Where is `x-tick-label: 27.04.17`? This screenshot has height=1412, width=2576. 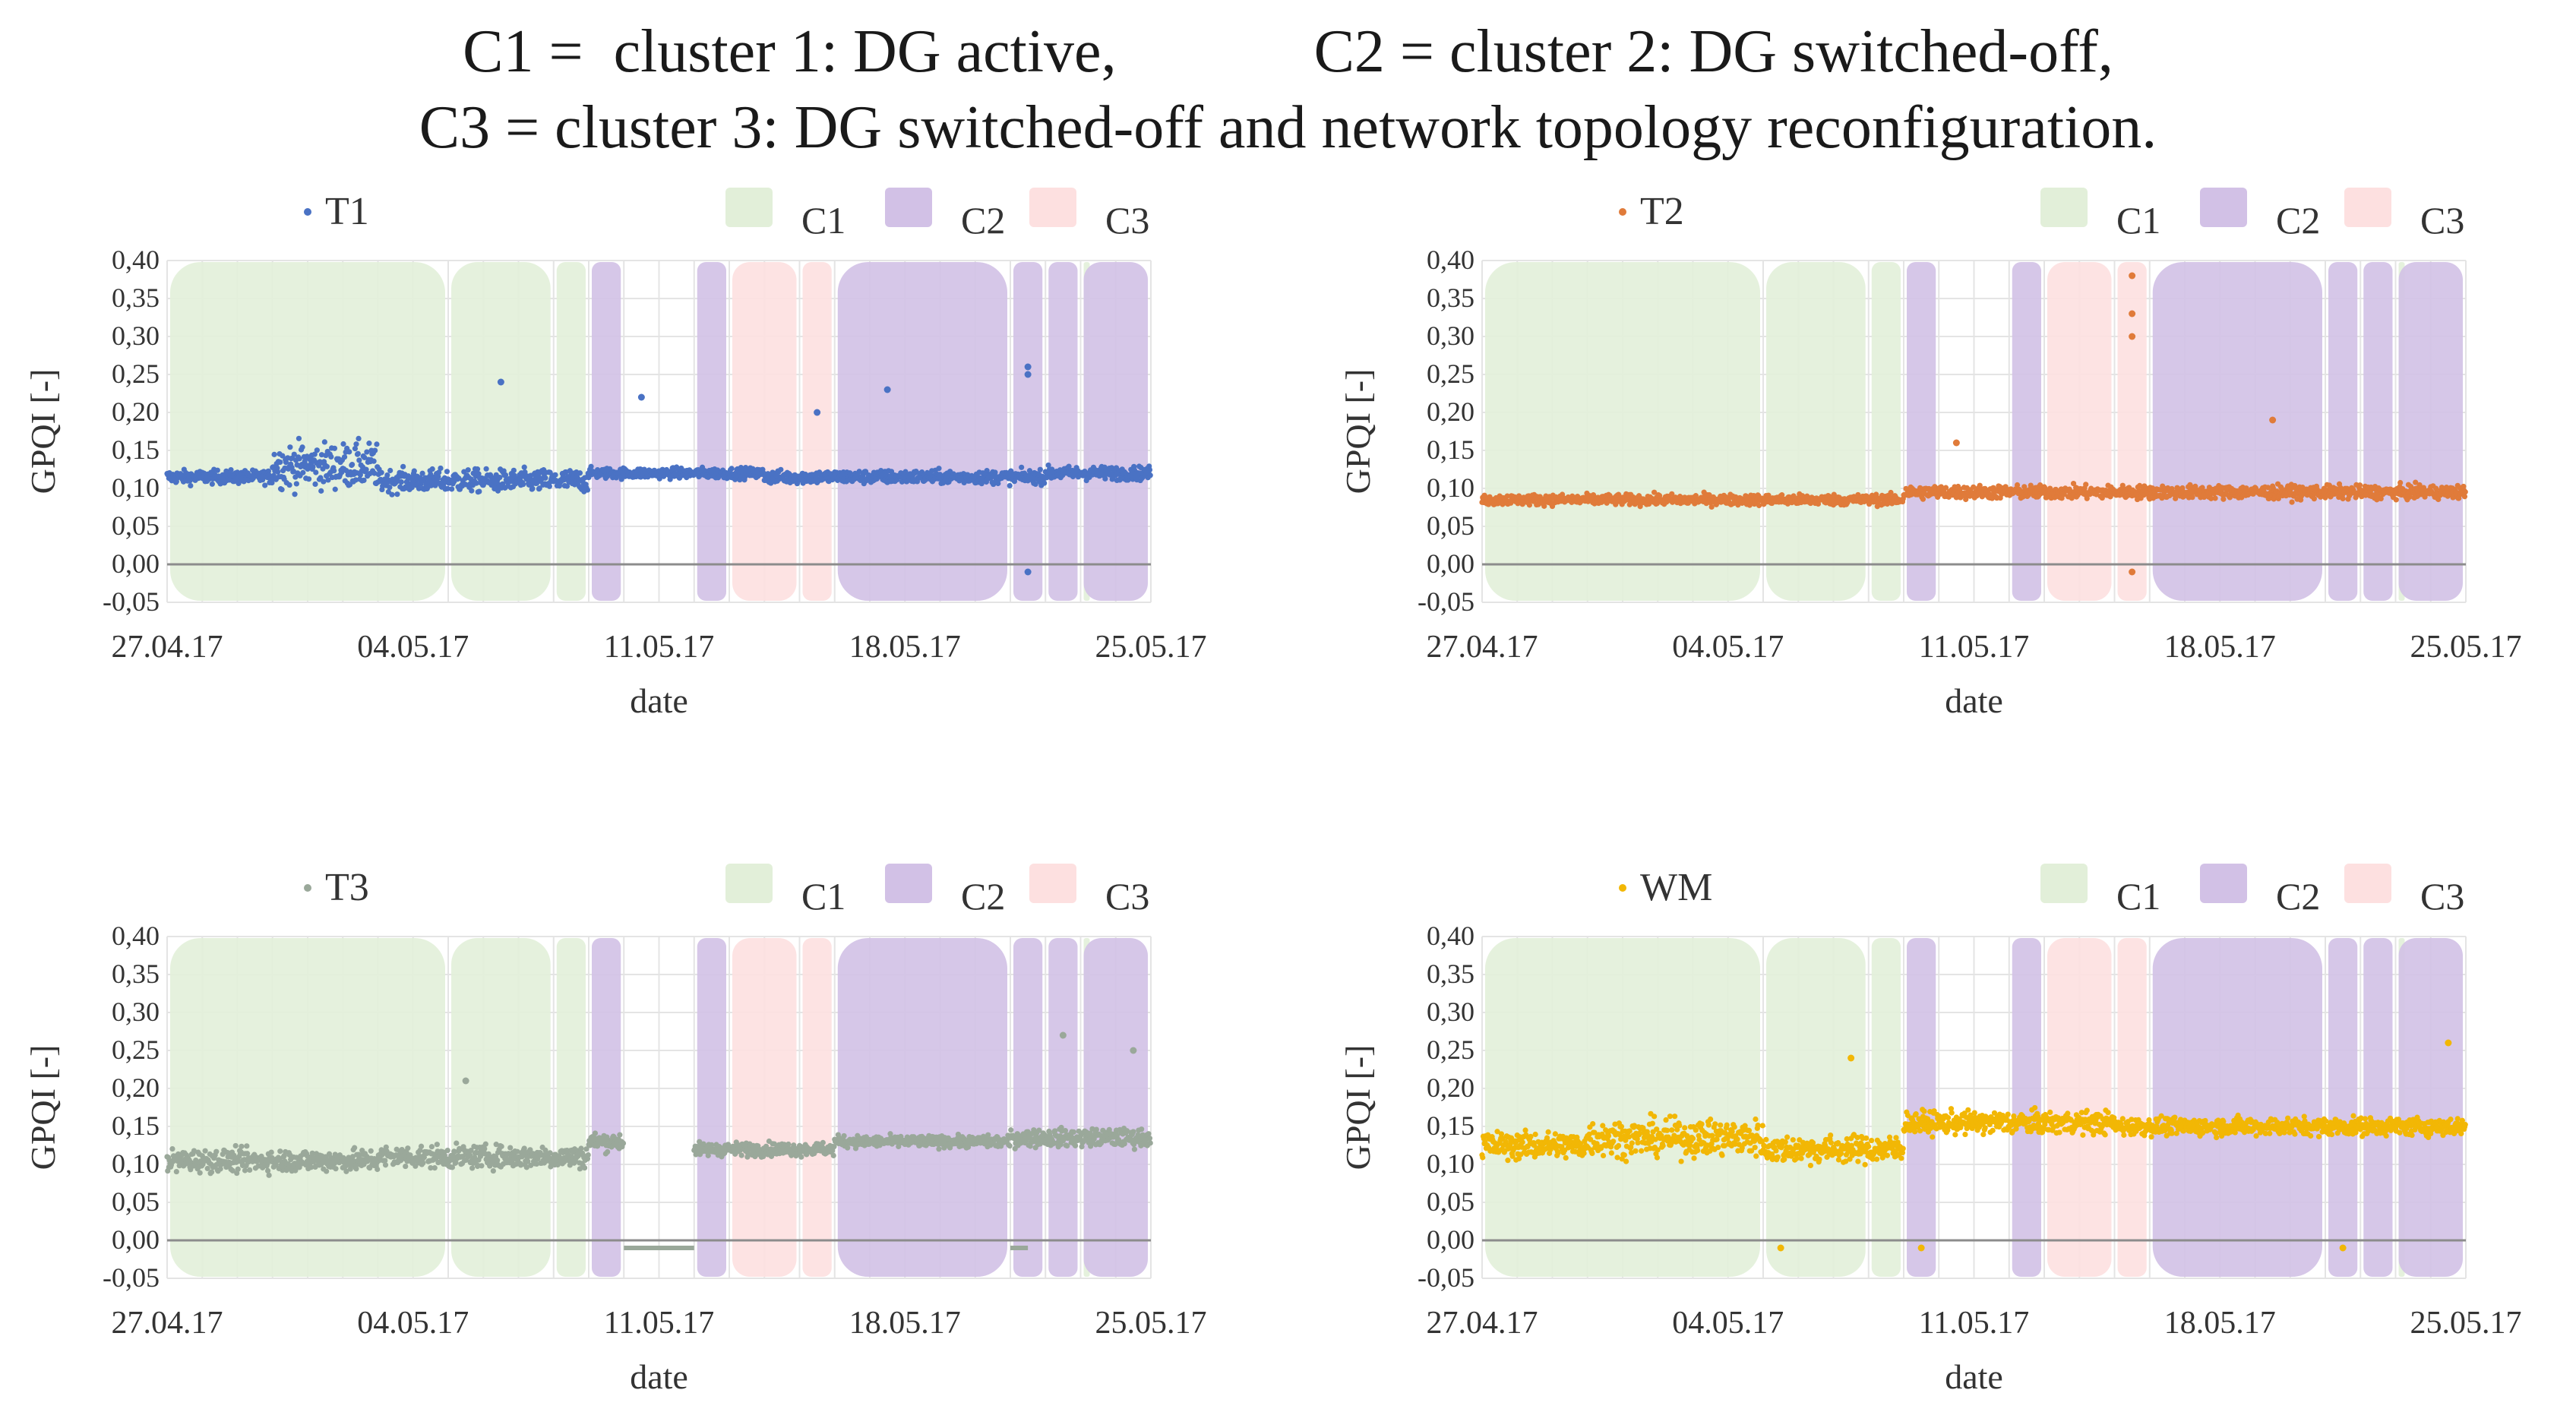
x-tick-label: 27.04.17 is located at coordinates (167, 647).